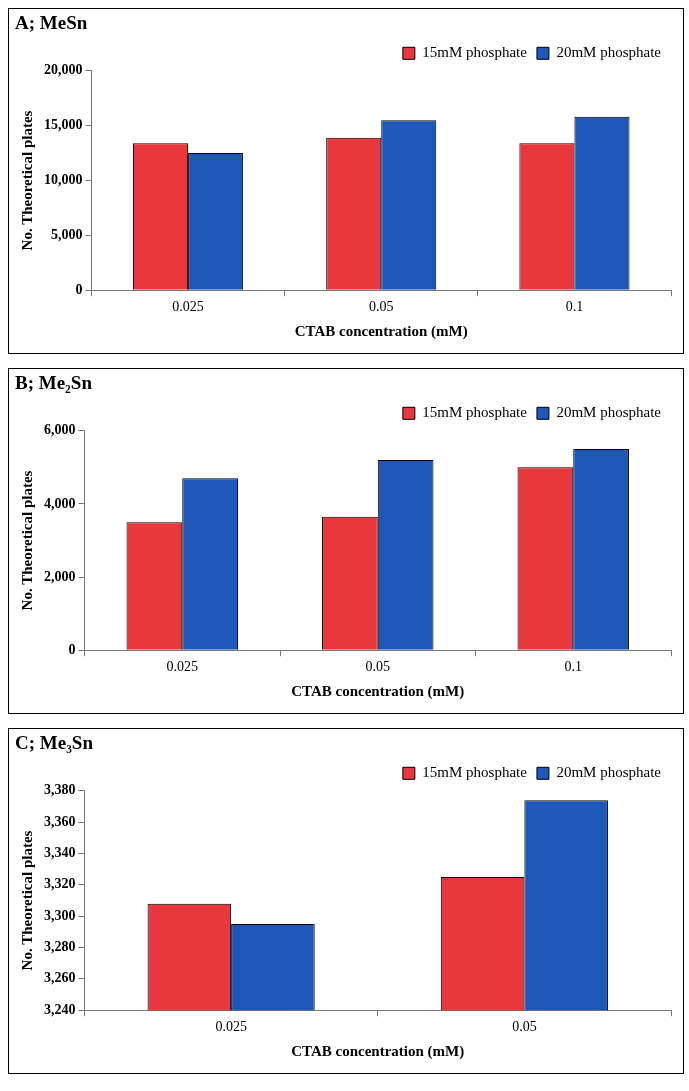 This screenshot has height=1091, width=689. Describe the element at coordinates (63, 70) in the screenshot. I see `y-tick-label: 20,000` at that location.